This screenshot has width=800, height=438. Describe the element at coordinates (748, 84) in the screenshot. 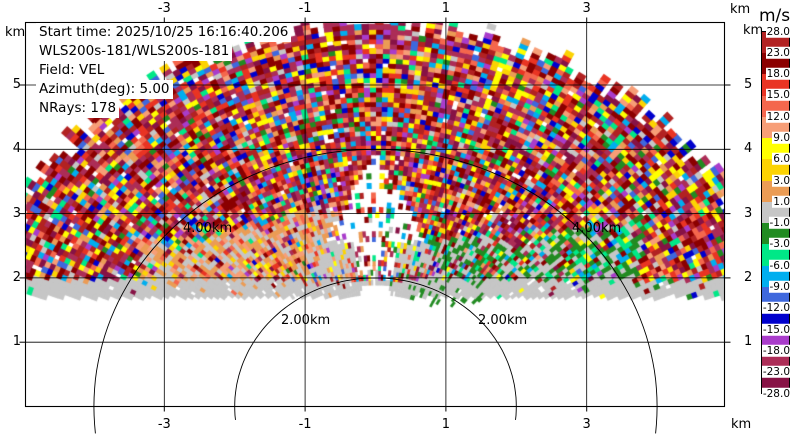

I see `y-tick-label-right: 5` at that location.